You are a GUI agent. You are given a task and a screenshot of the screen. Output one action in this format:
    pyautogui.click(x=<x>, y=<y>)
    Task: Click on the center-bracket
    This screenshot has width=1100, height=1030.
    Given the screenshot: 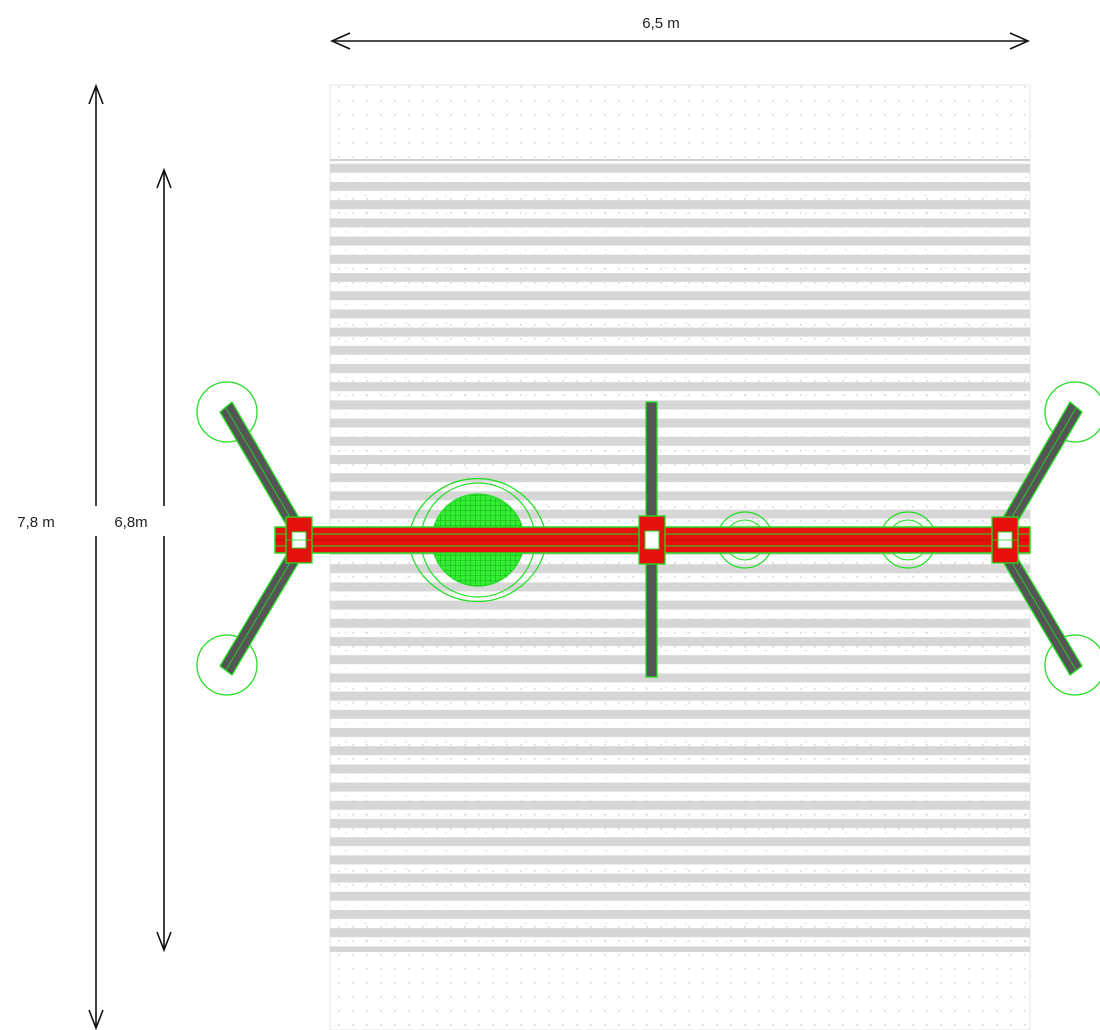 What is the action you would take?
    pyautogui.click(x=652, y=540)
    